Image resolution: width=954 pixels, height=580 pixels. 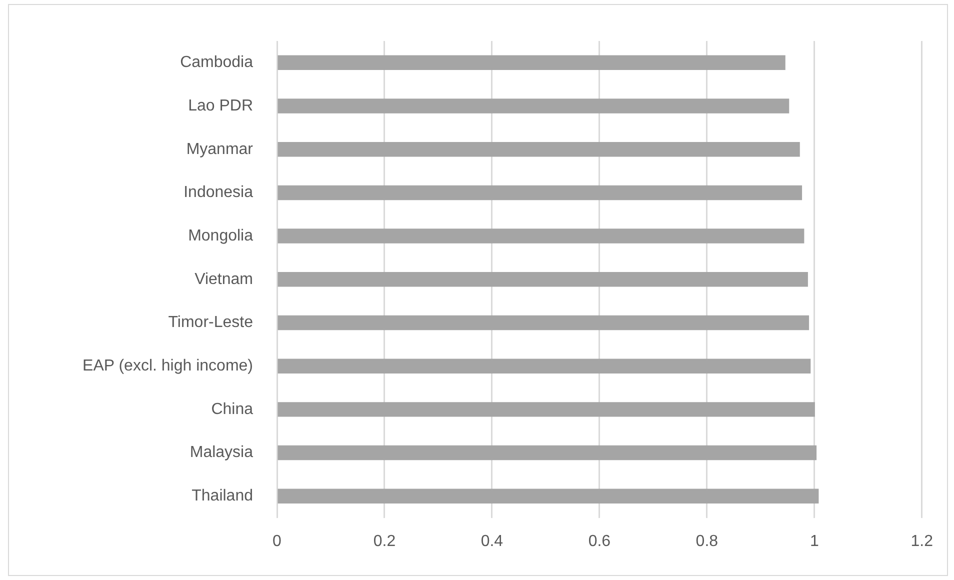 I want to click on y-tick-label: Cambodia, so click(x=217, y=63).